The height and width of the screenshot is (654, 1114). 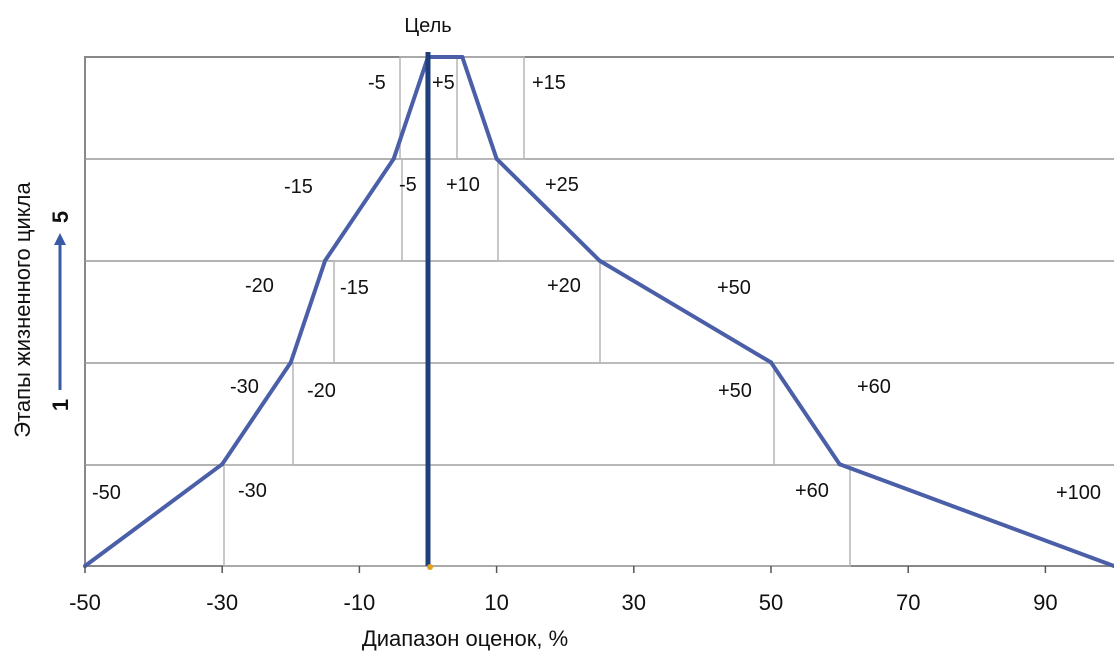 I want to click on x-tick-label-4: 30, so click(x=634, y=602).